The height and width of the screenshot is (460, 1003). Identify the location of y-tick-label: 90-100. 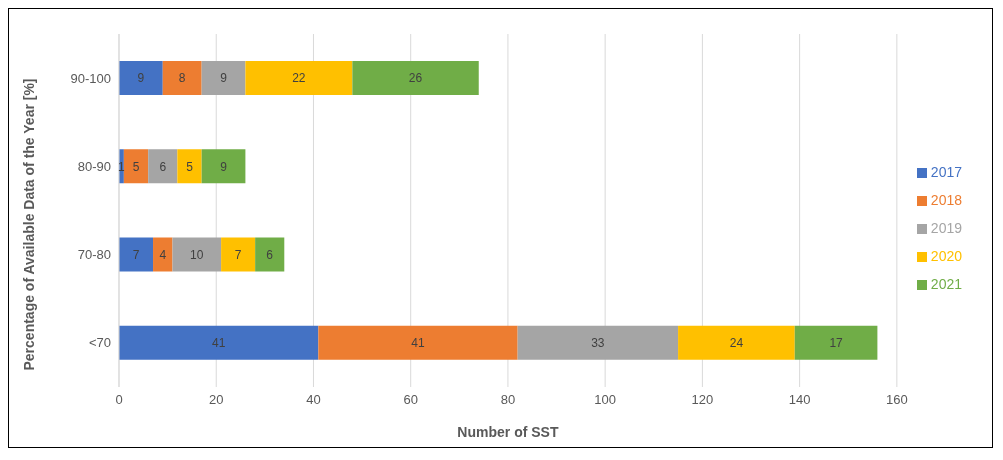
(90, 78).